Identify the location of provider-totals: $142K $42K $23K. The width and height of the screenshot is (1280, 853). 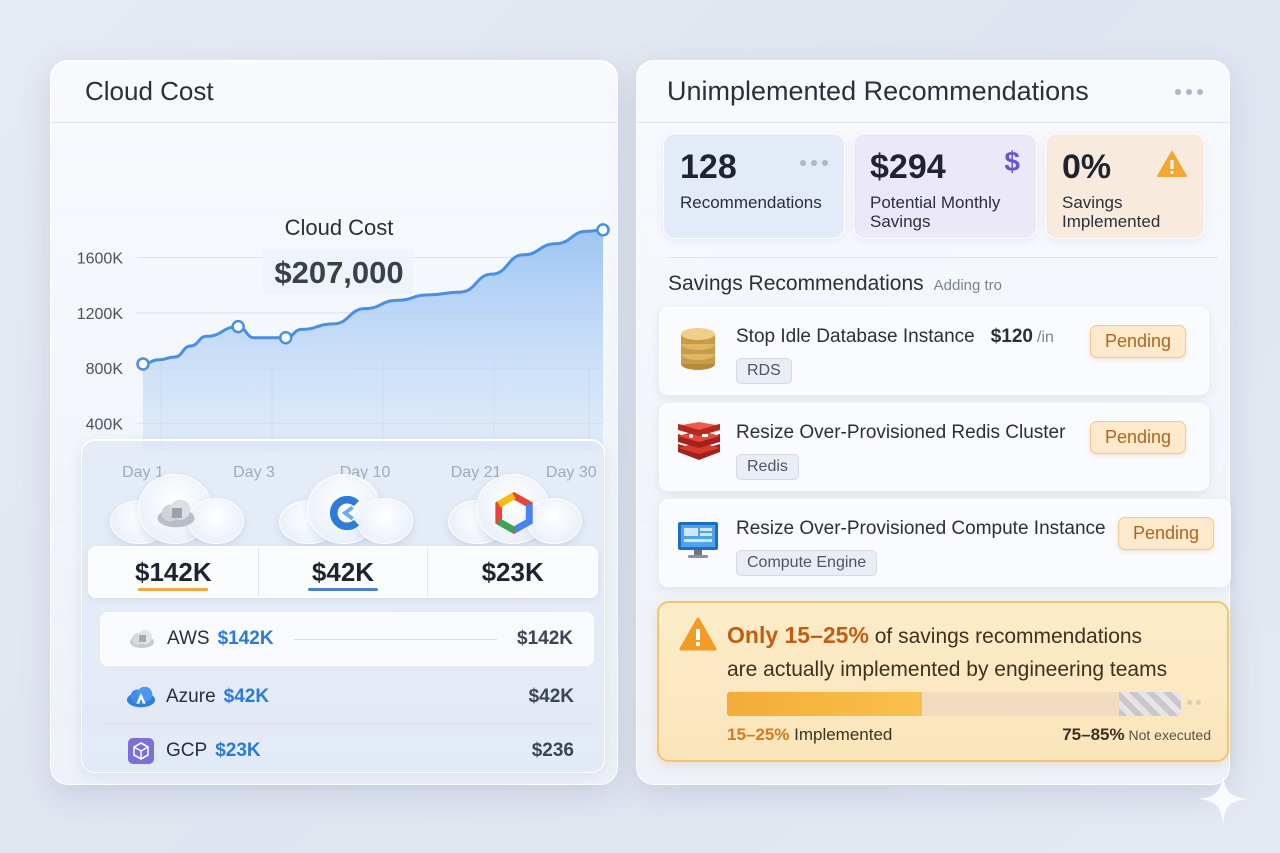
(343, 572).